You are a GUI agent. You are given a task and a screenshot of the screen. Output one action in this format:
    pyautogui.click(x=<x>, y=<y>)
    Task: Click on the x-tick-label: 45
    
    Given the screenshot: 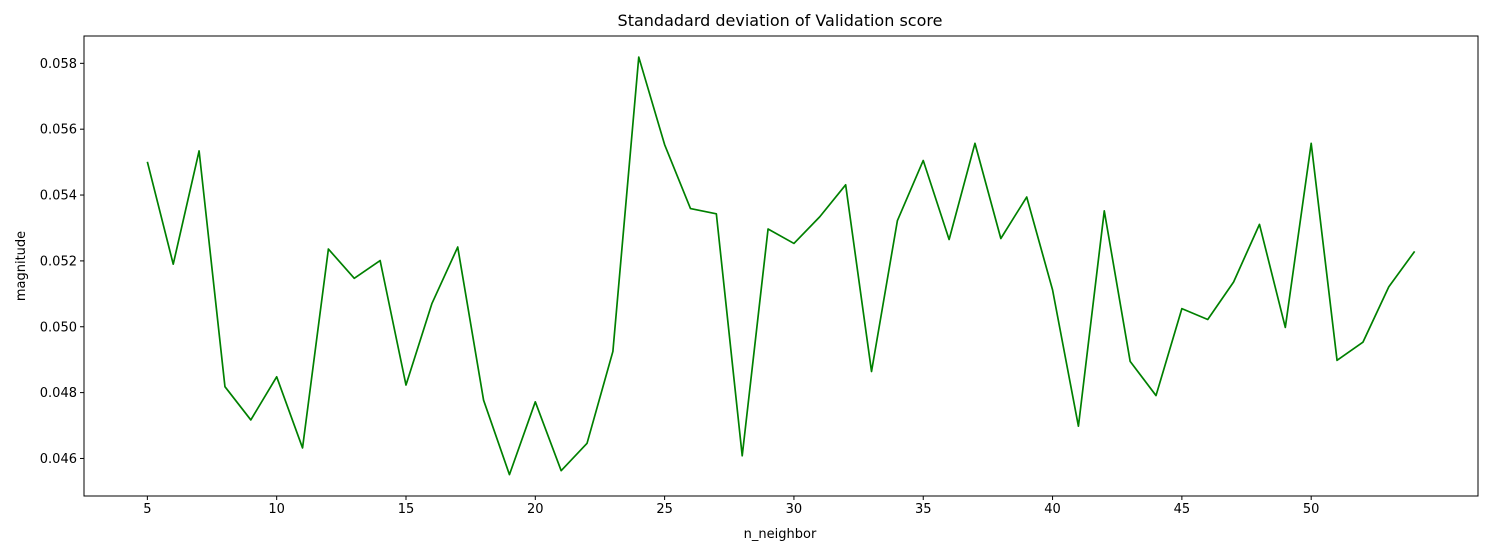 What is the action you would take?
    pyautogui.click(x=1182, y=509)
    